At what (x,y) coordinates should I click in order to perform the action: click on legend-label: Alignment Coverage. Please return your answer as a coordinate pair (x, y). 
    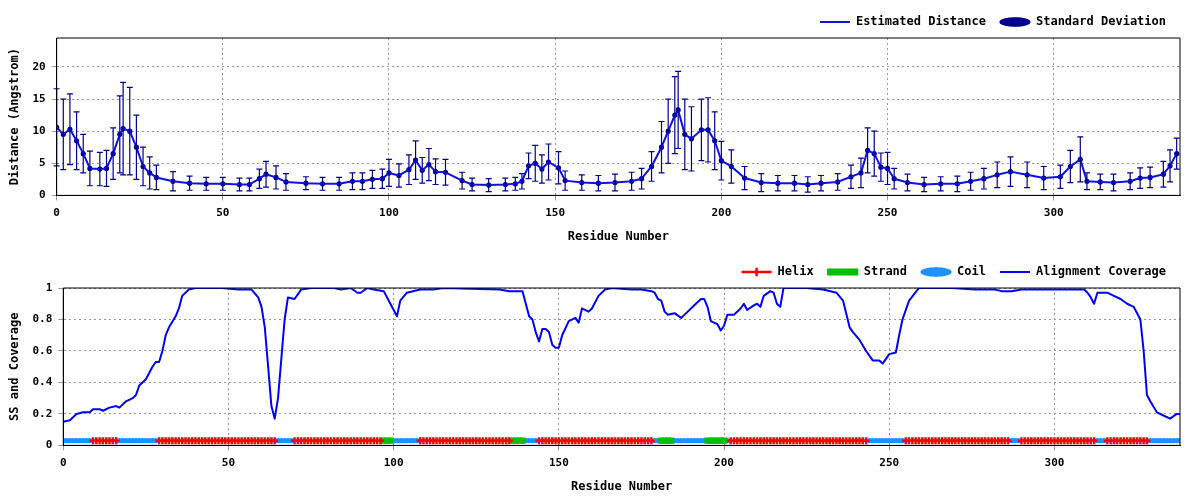
    Looking at the image, I should click on (1100, 271).